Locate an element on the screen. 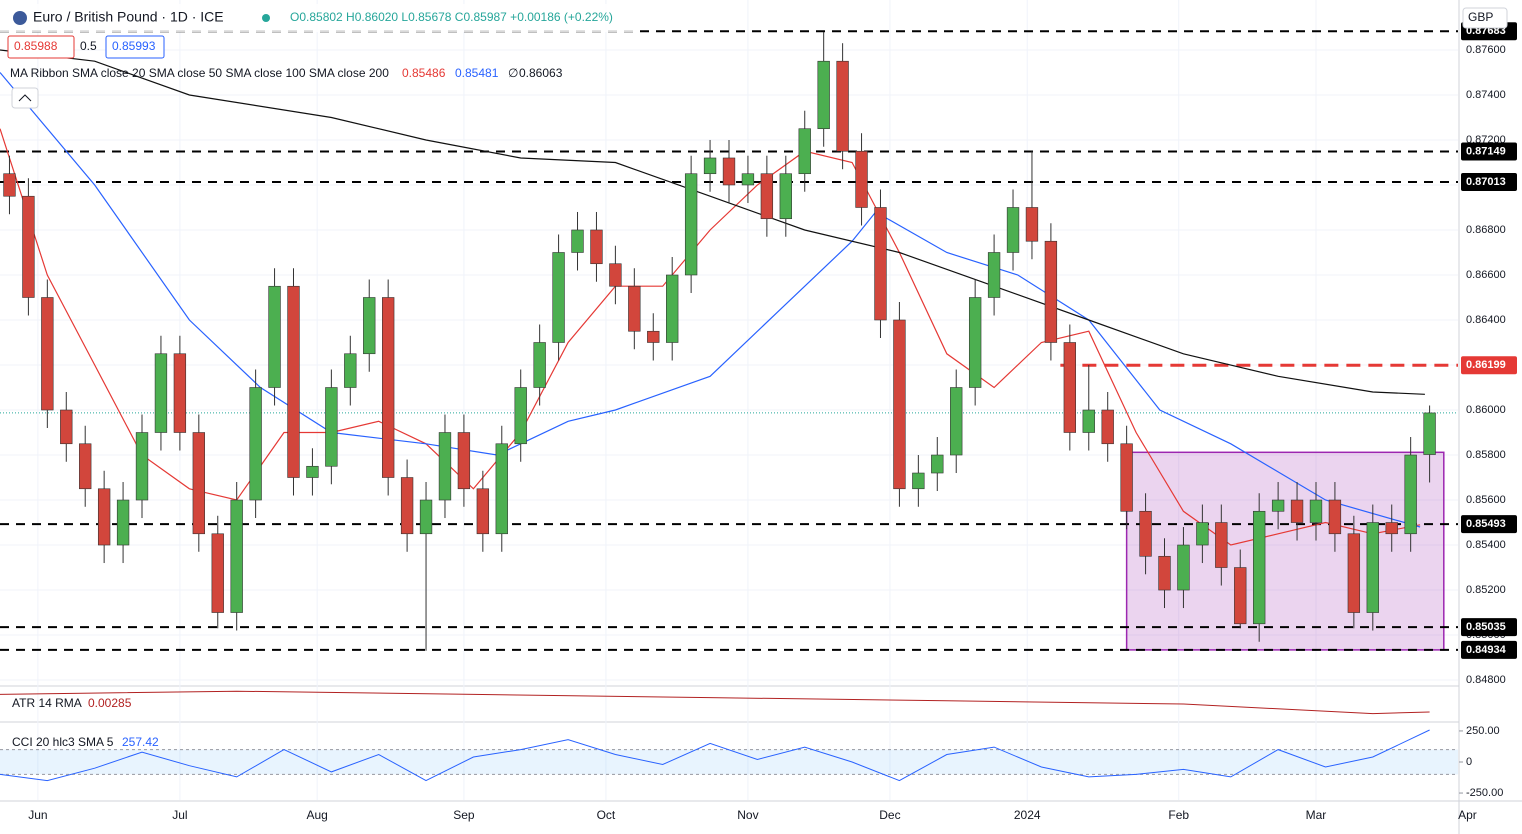  header-bg is located at coordinates (320, 18).